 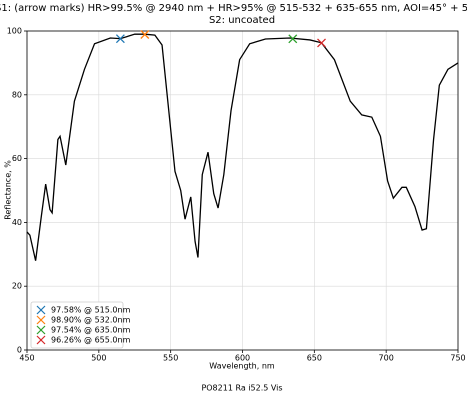 I want to click on x-tick-label: 700, so click(x=386, y=358).